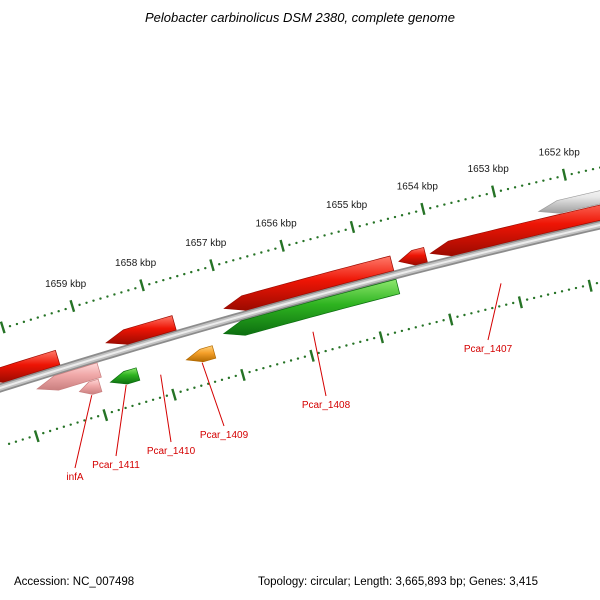 This screenshot has width=600, height=600. I want to click on kbp-label: 1654 kbp, so click(418, 187).